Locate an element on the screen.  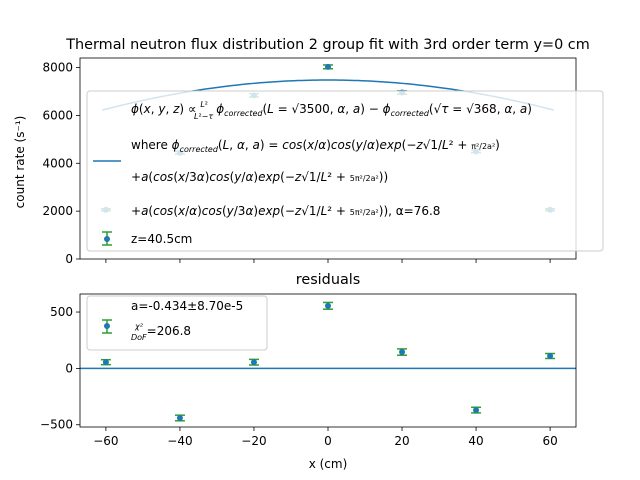
bottom-xtick-label: 60 is located at coordinates (549, 441).